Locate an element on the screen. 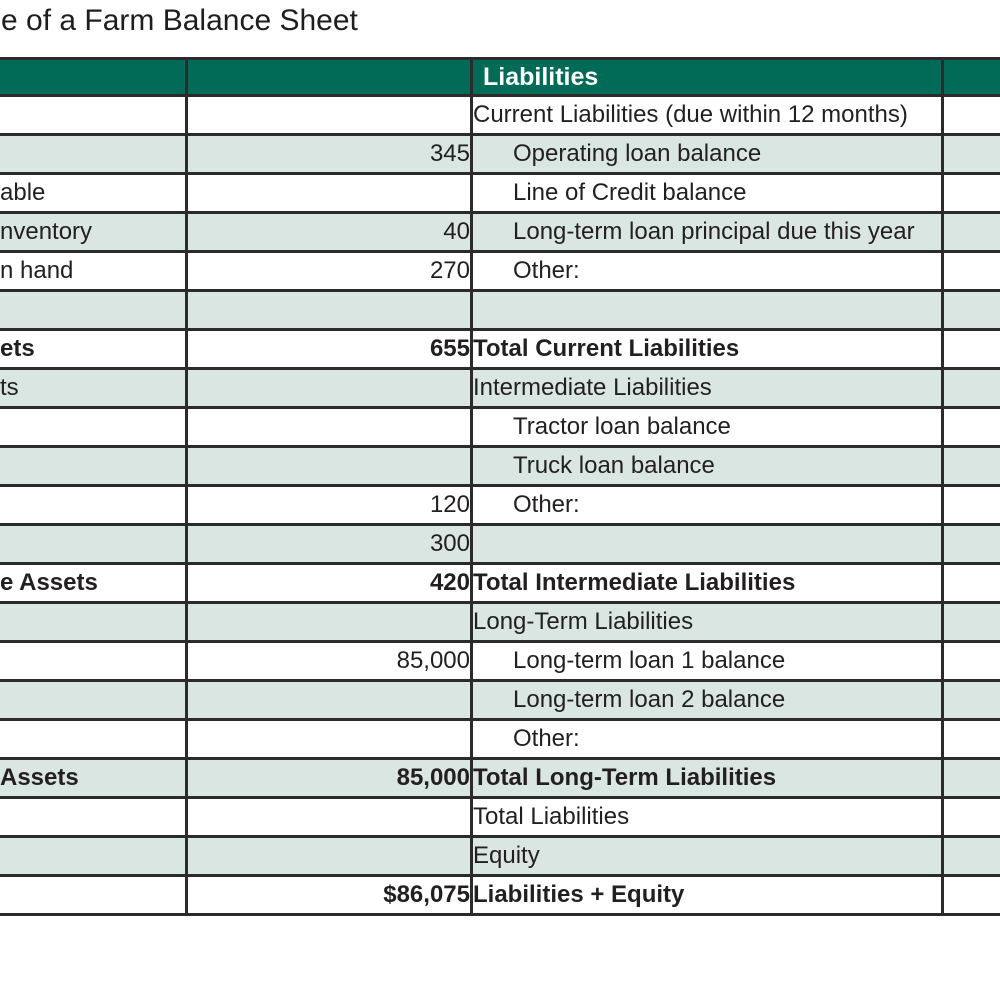 This screenshot has width=1000, height=1000. liabilities-label-cell: Tractor loan balance is located at coordinates (707, 427).